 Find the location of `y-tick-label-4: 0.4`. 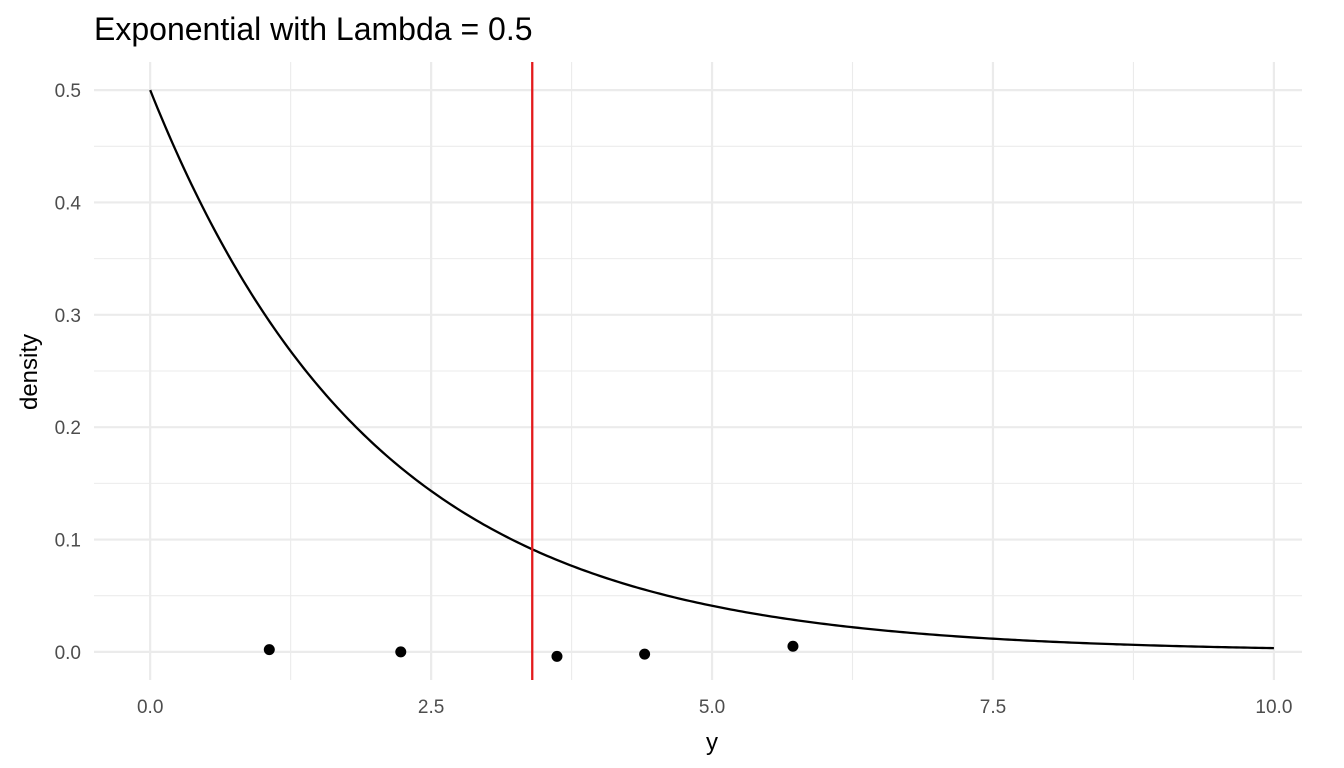

y-tick-label-4: 0.4 is located at coordinates (68, 203).